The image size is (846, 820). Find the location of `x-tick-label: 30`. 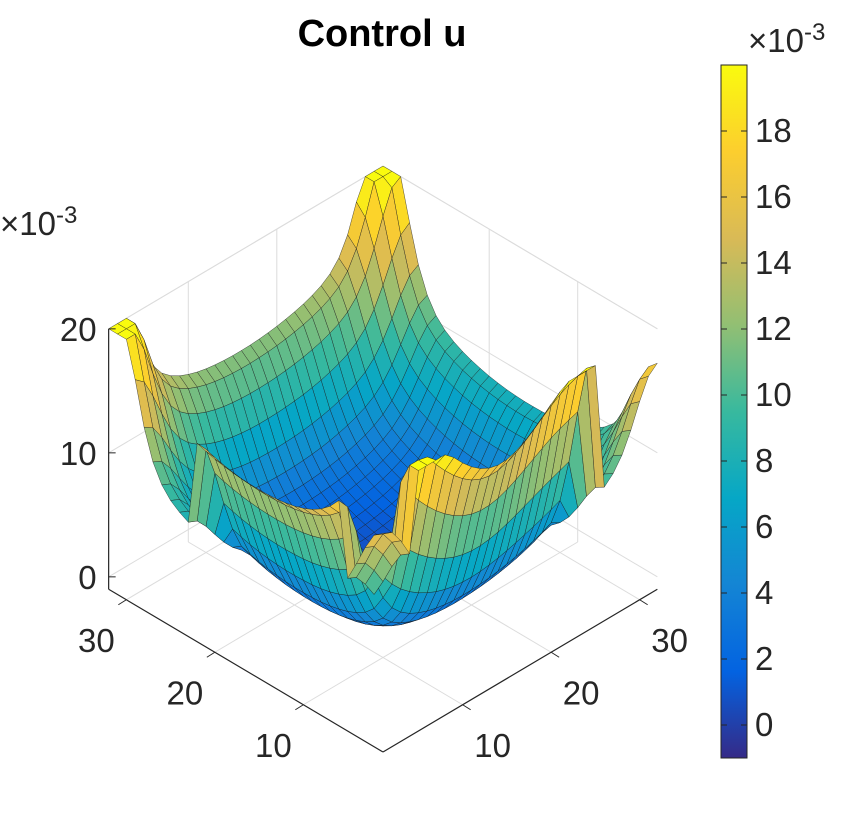

x-tick-label: 30 is located at coordinates (669, 640).